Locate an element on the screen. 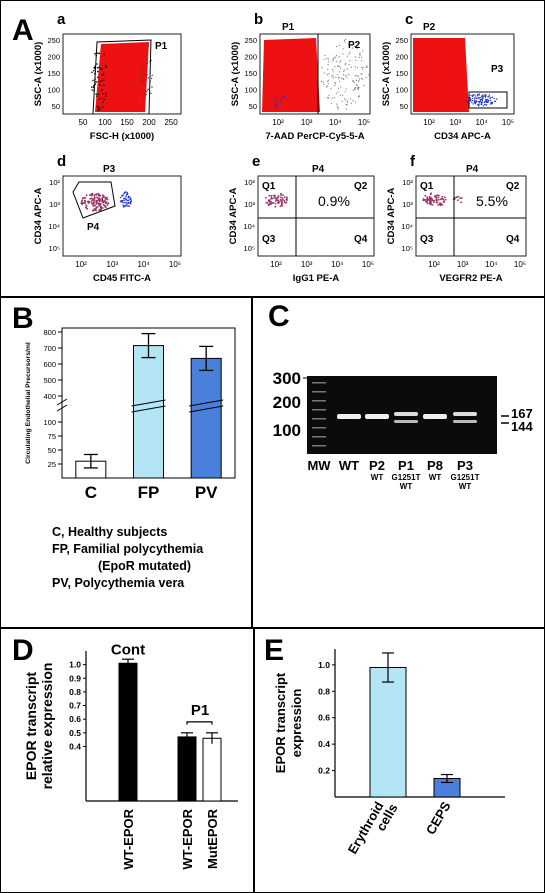 The height and width of the screenshot is (893, 545). gel-mw-label: 300 is located at coordinates (287, 378).